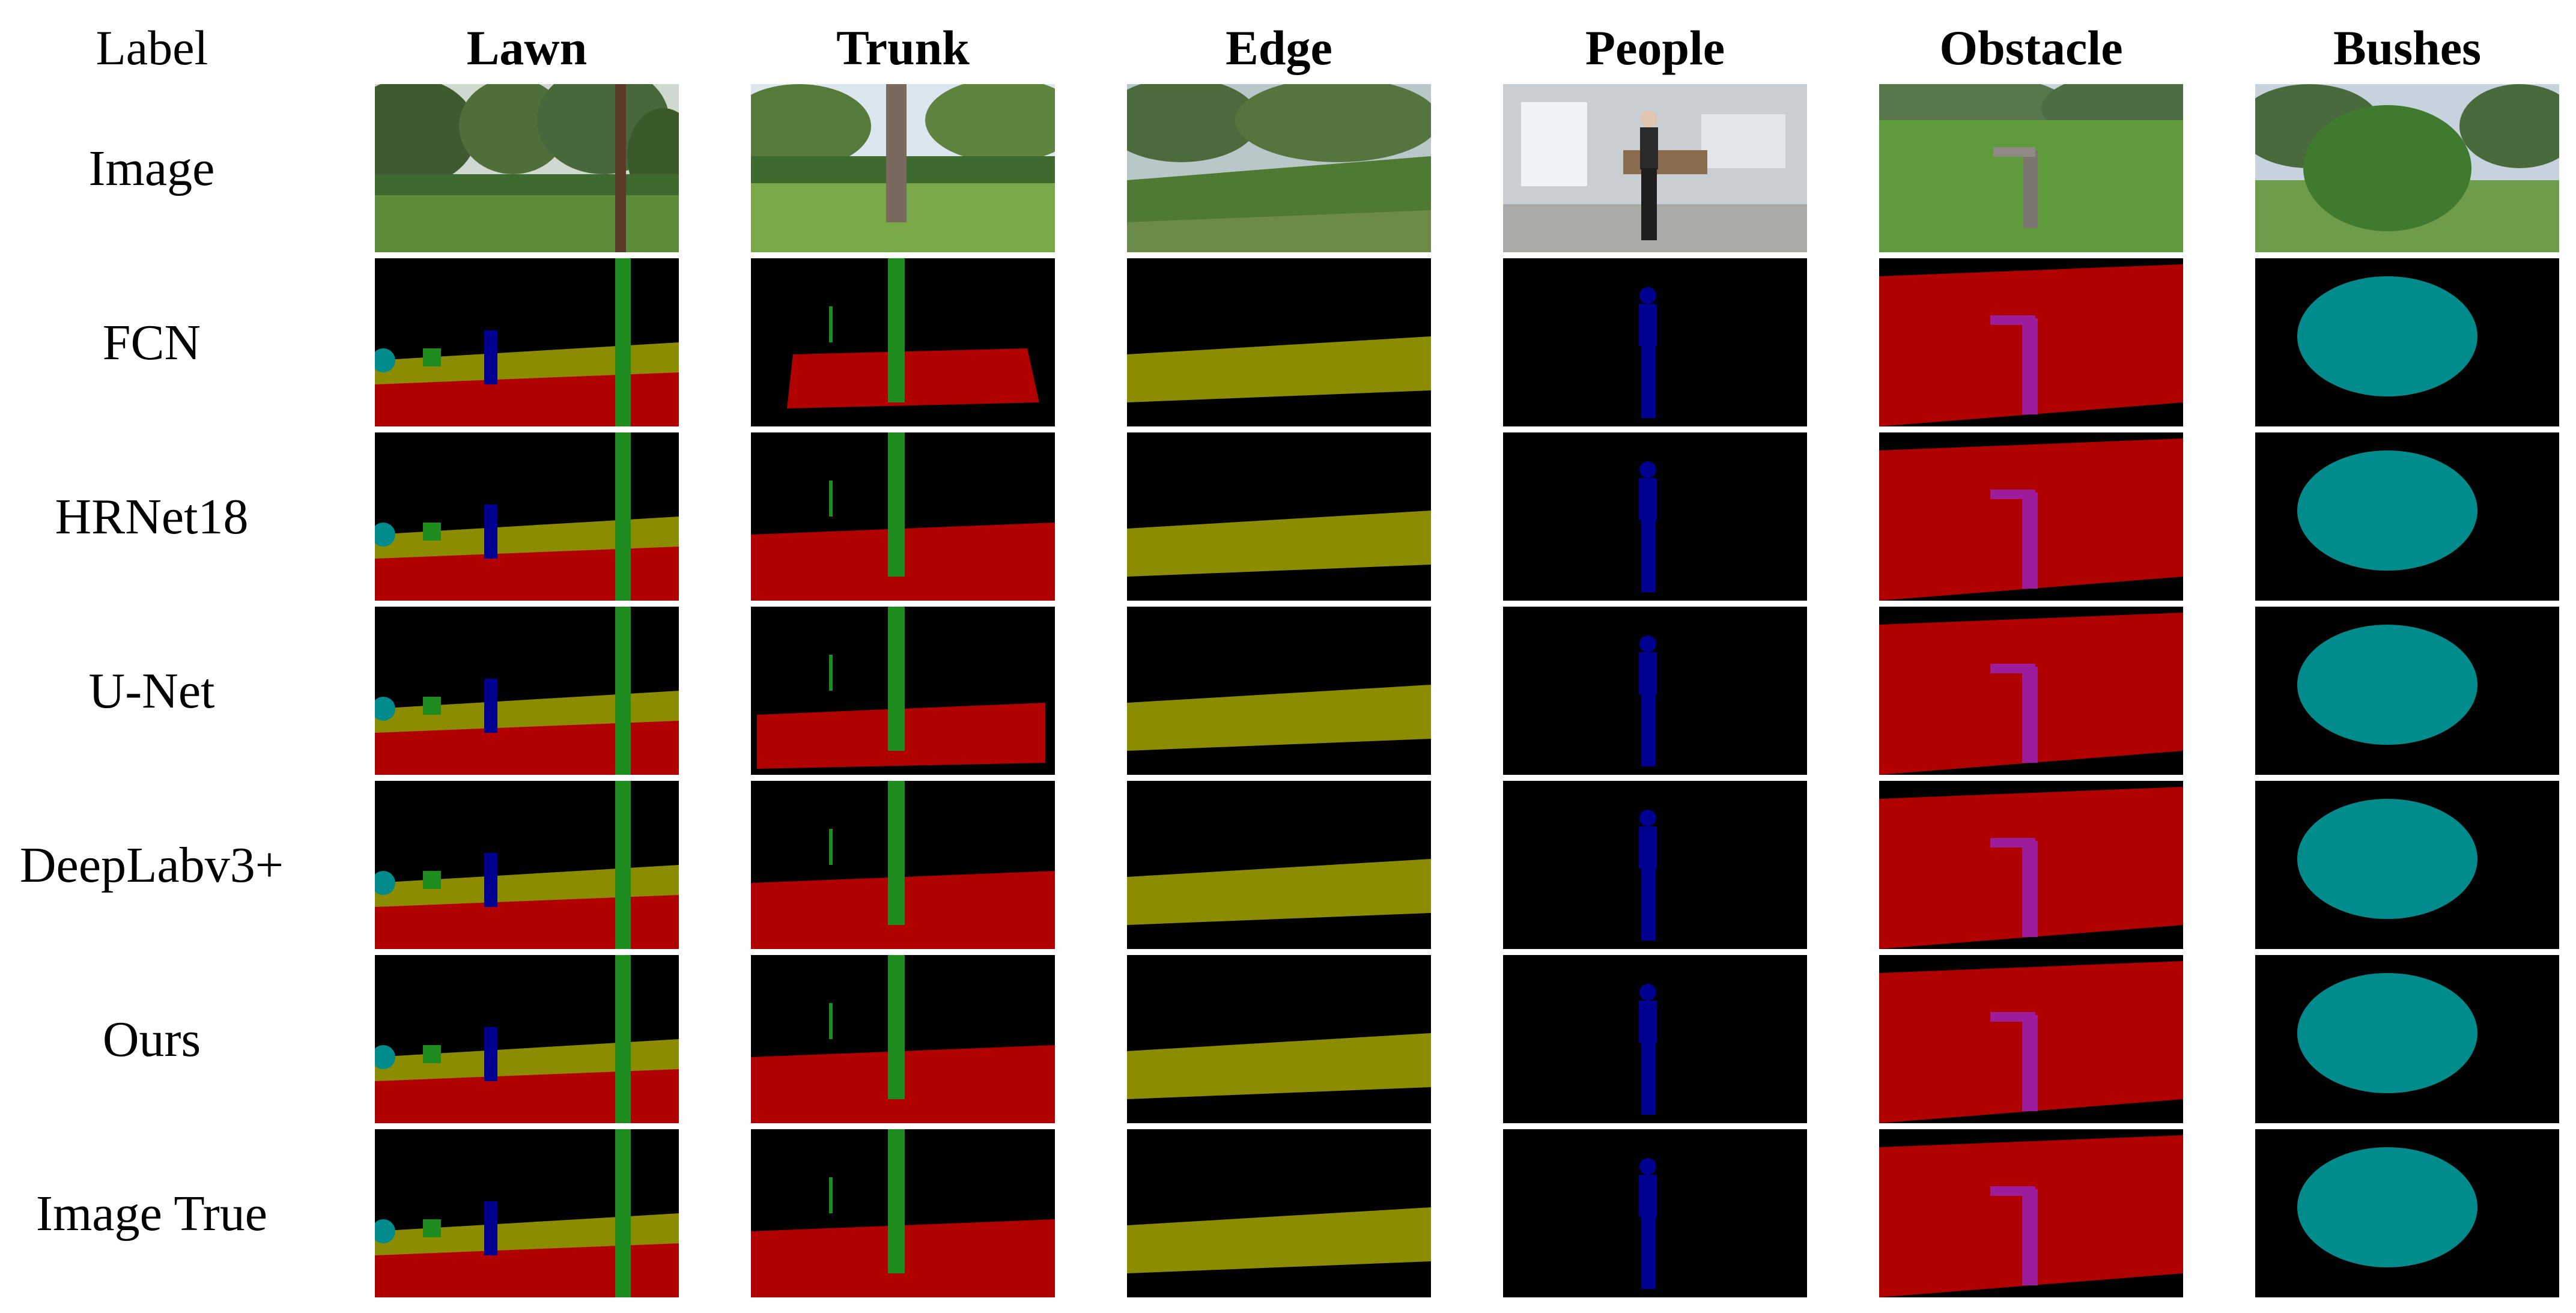  Describe the element at coordinates (1279, 168) in the screenshot. I see `photo-edge` at that location.